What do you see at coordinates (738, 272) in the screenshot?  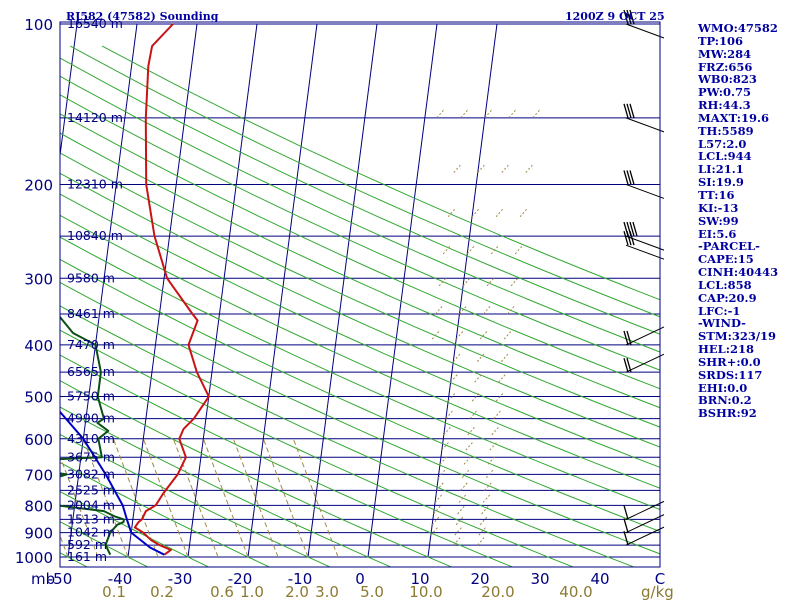 I see `index-value: CINH:40443` at bounding box center [738, 272].